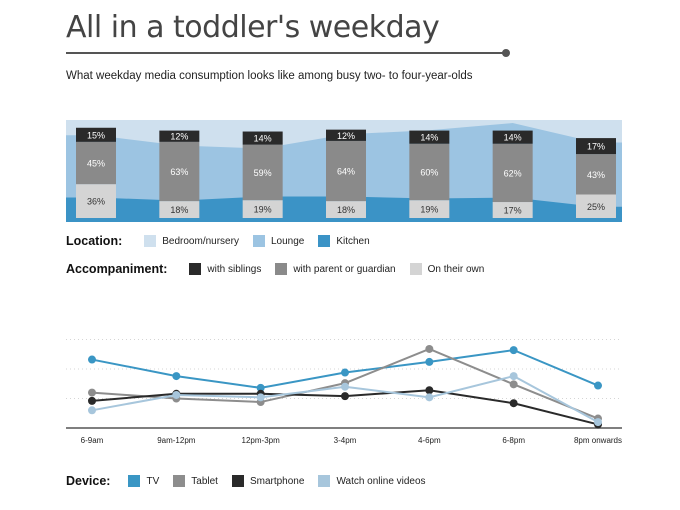 The width and height of the screenshot is (680, 510). I want to click on legend-title: Location:, so click(94, 241).